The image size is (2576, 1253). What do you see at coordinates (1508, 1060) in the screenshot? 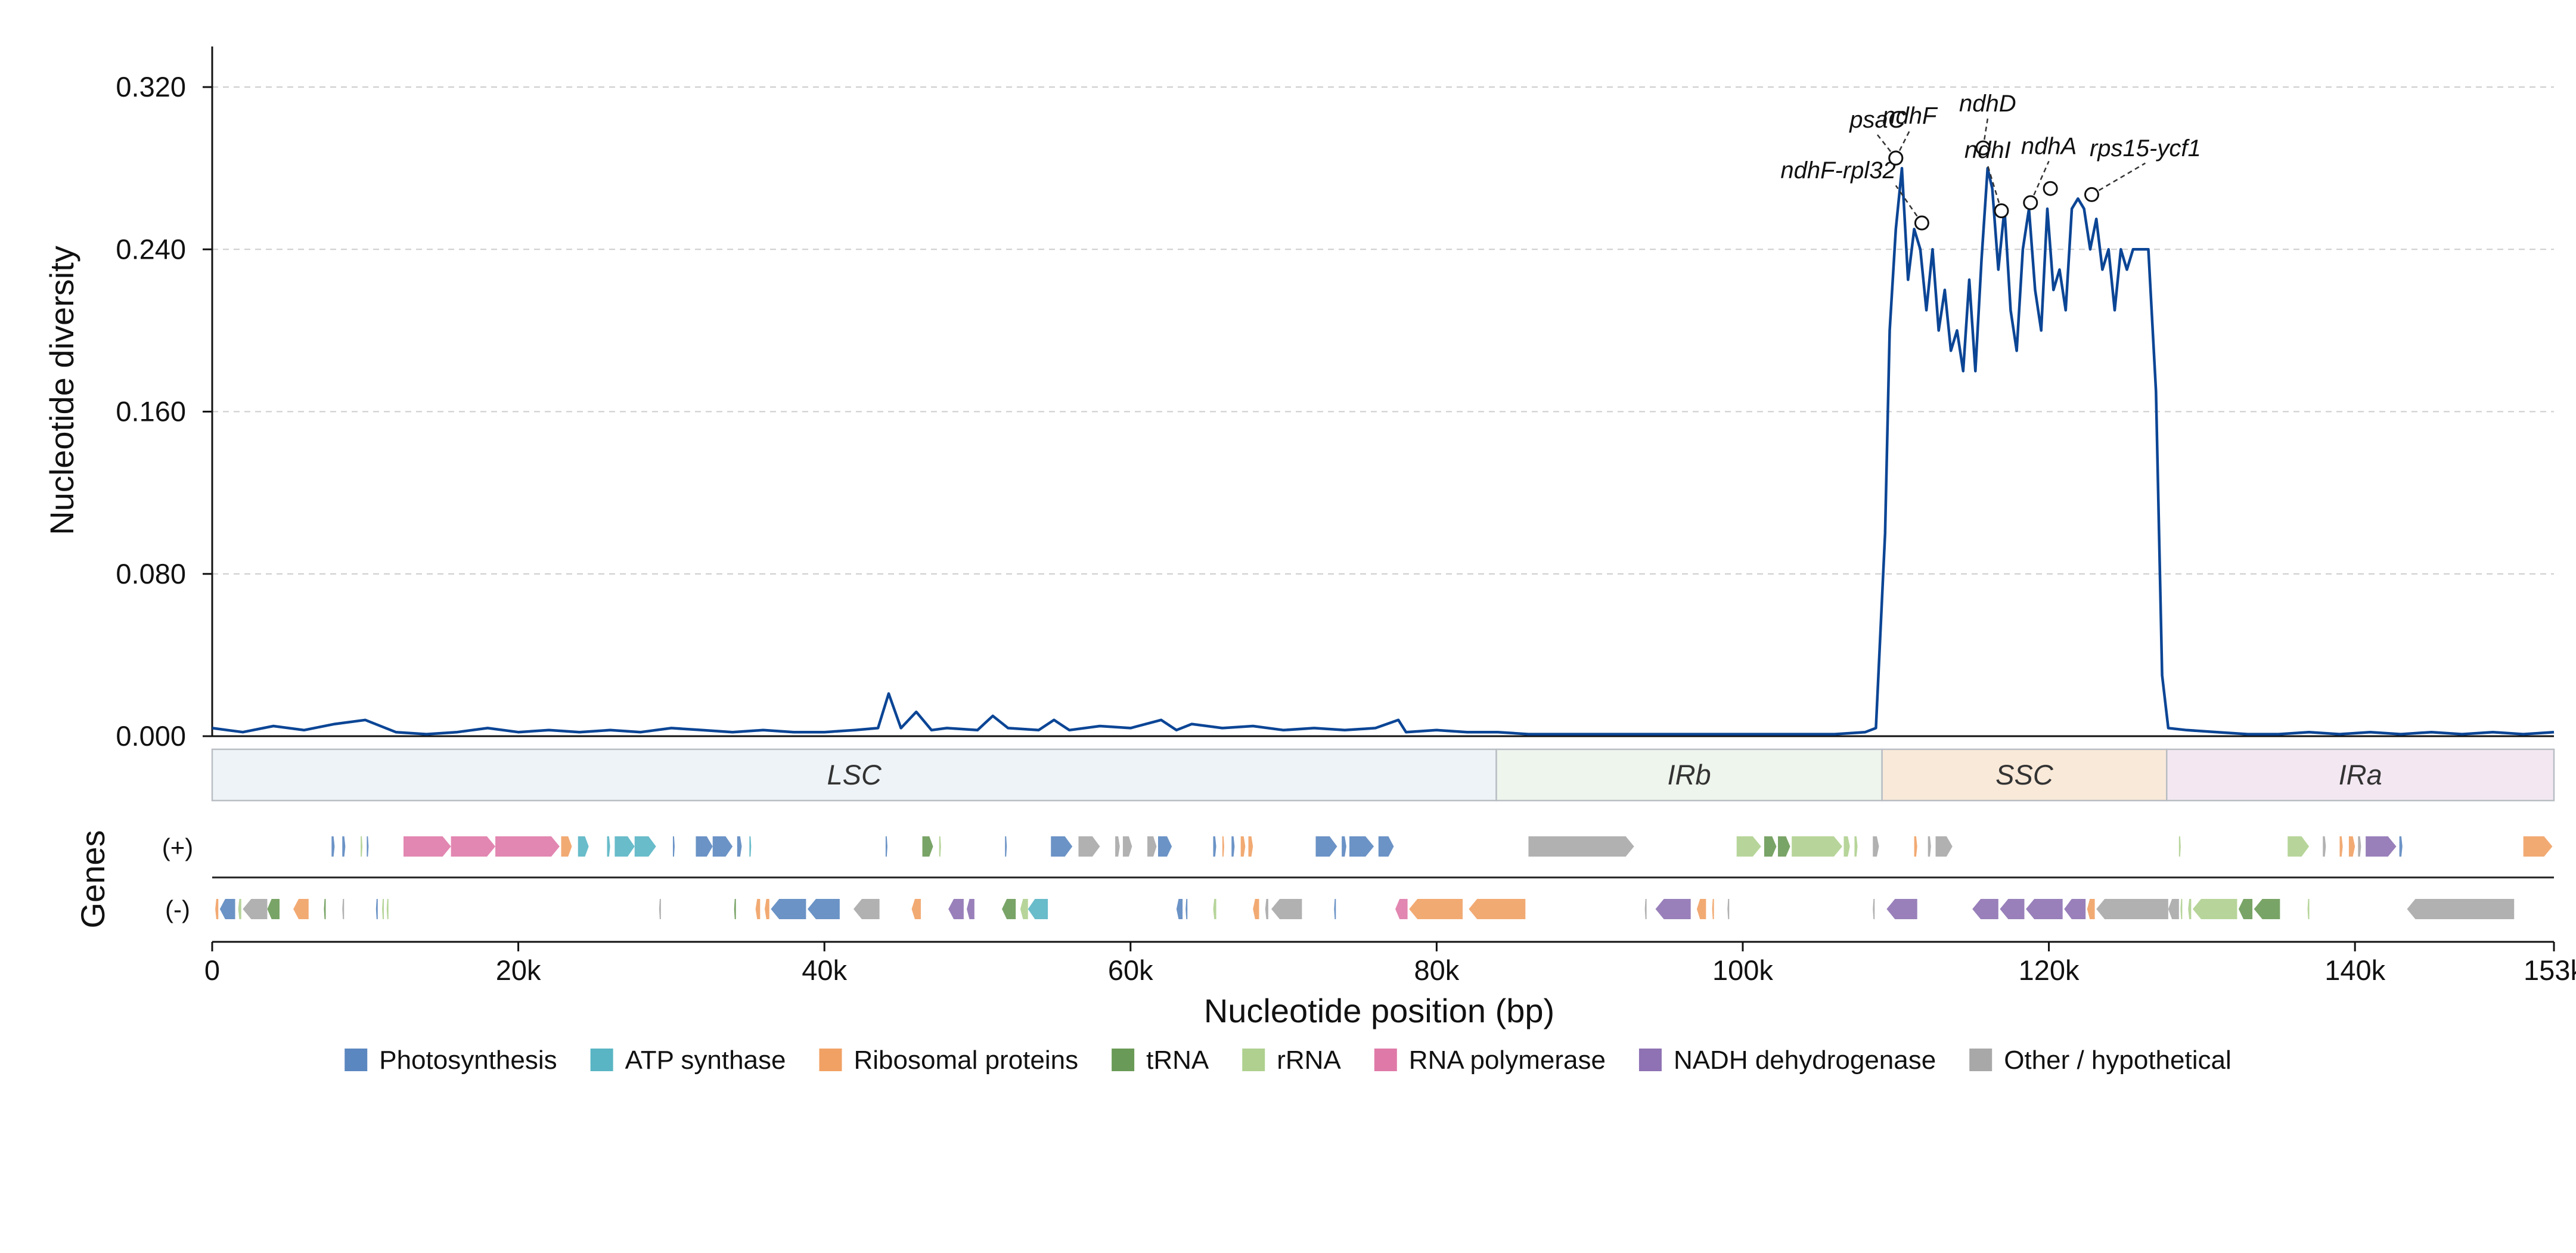
I see `legend-label-5: RNA polymerase` at bounding box center [1508, 1060].